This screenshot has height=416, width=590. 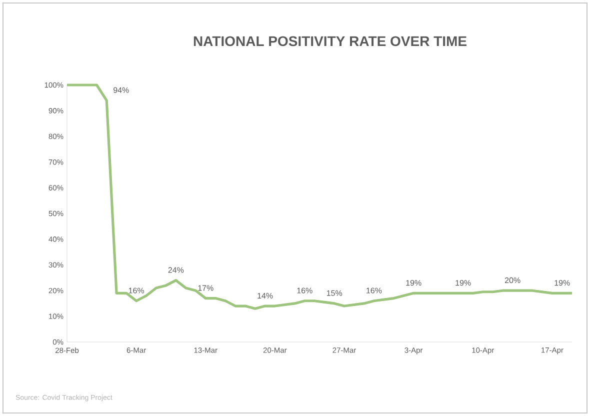 I want to click on data-label: 14%, so click(x=265, y=295).